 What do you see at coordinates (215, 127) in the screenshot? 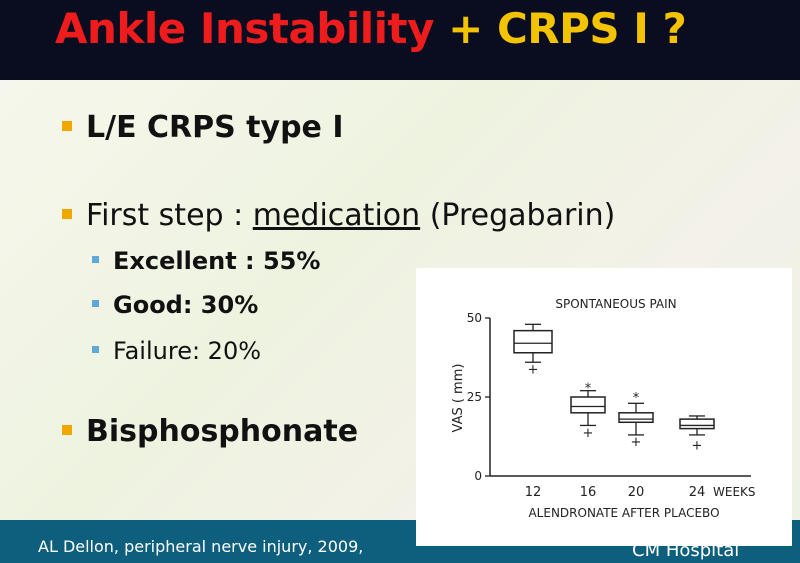
I see `bullet-crps-text: L/E CRPS type I` at bounding box center [215, 127].